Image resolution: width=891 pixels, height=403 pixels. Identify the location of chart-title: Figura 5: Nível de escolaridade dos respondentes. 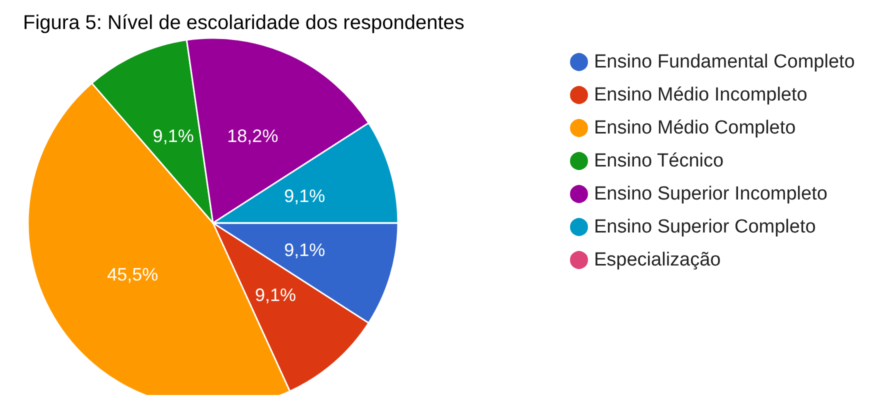
(243, 23).